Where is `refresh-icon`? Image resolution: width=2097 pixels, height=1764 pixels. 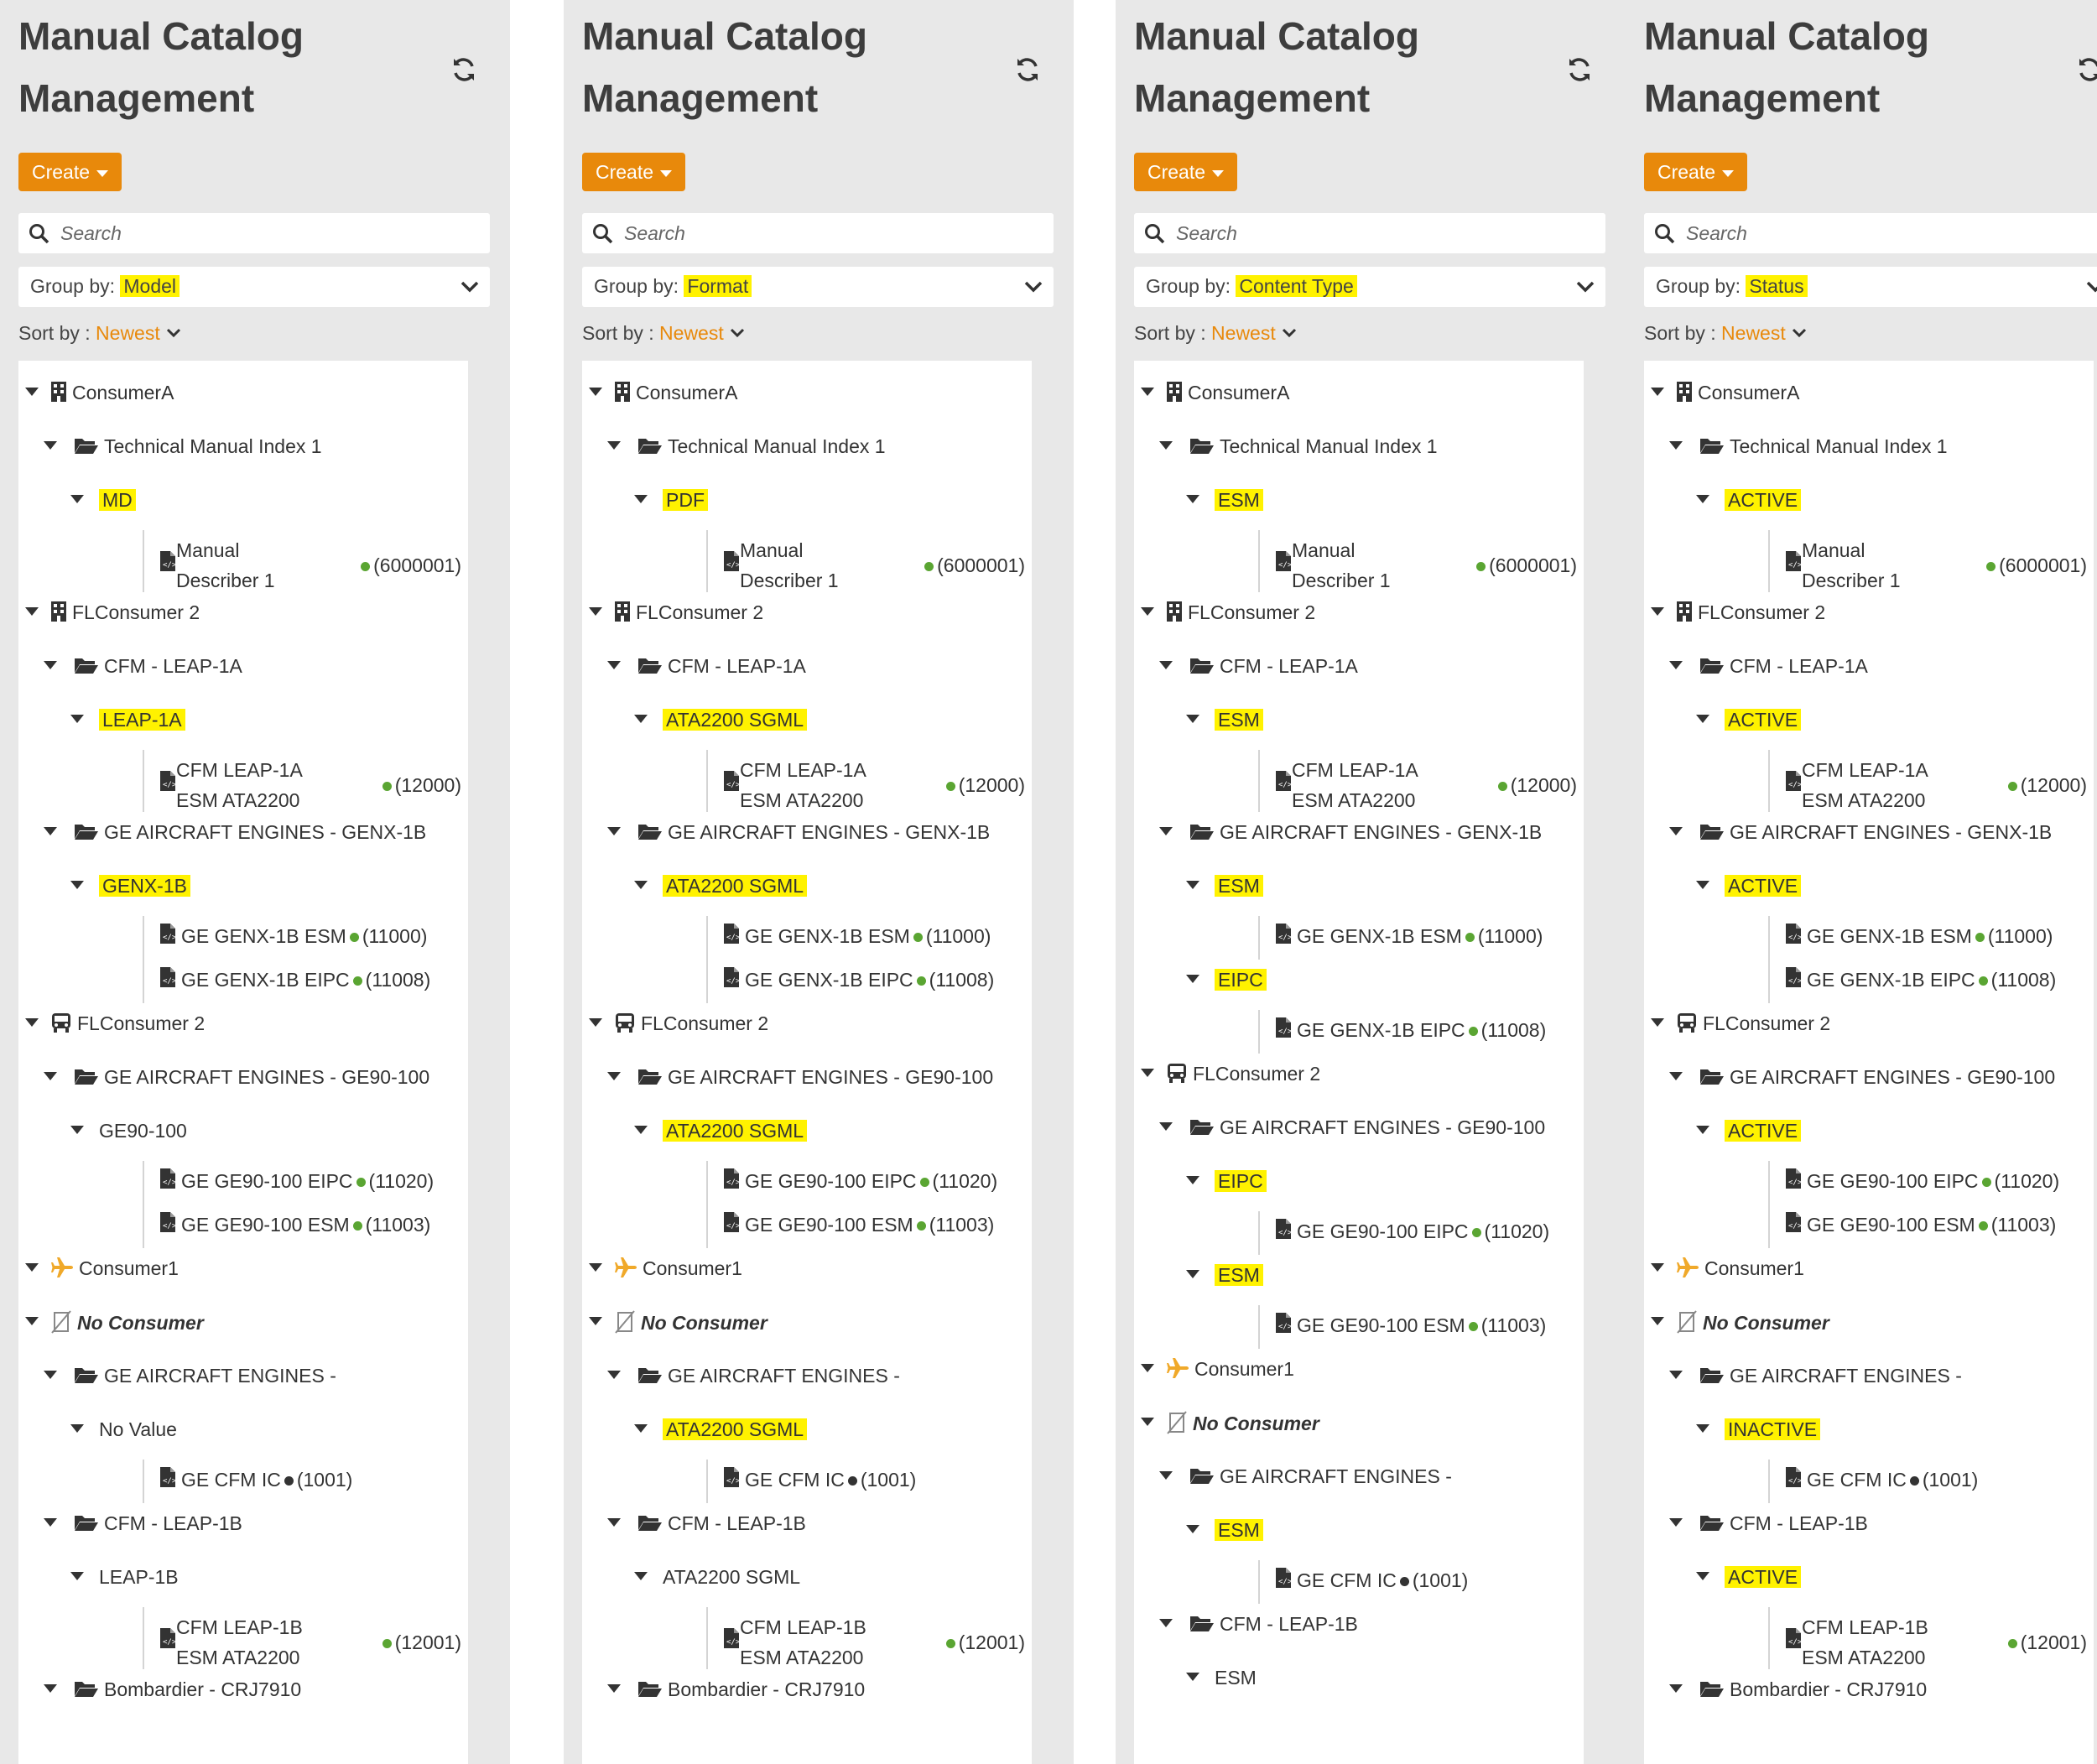
refresh-icon is located at coordinates (466, 72).